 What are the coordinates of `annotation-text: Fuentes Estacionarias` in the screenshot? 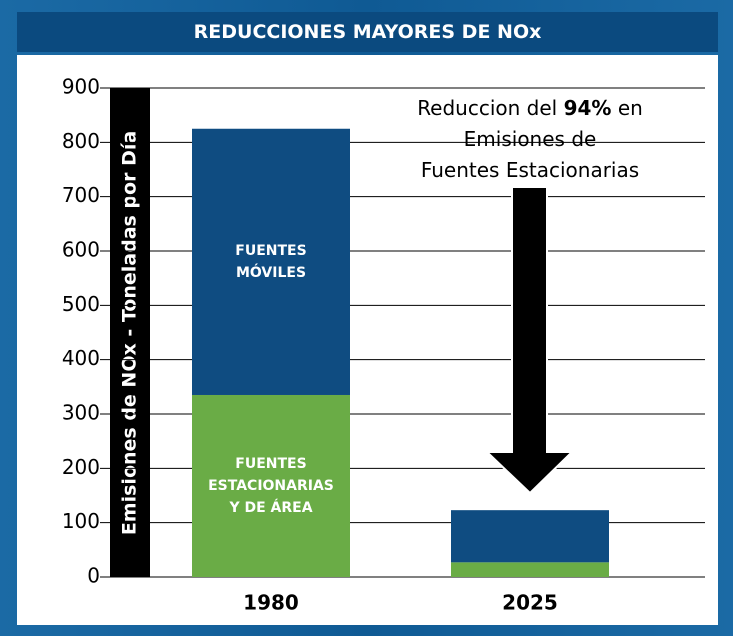 It's located at (530, 170).